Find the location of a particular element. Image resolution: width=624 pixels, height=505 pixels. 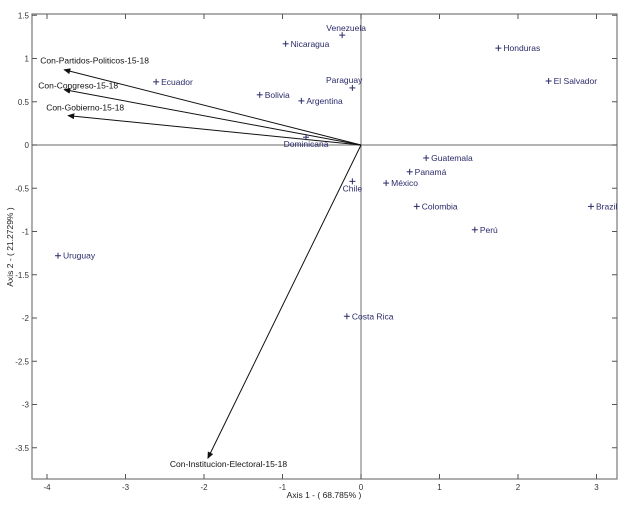

country-point: Chile is located at coordinates (353, 185).